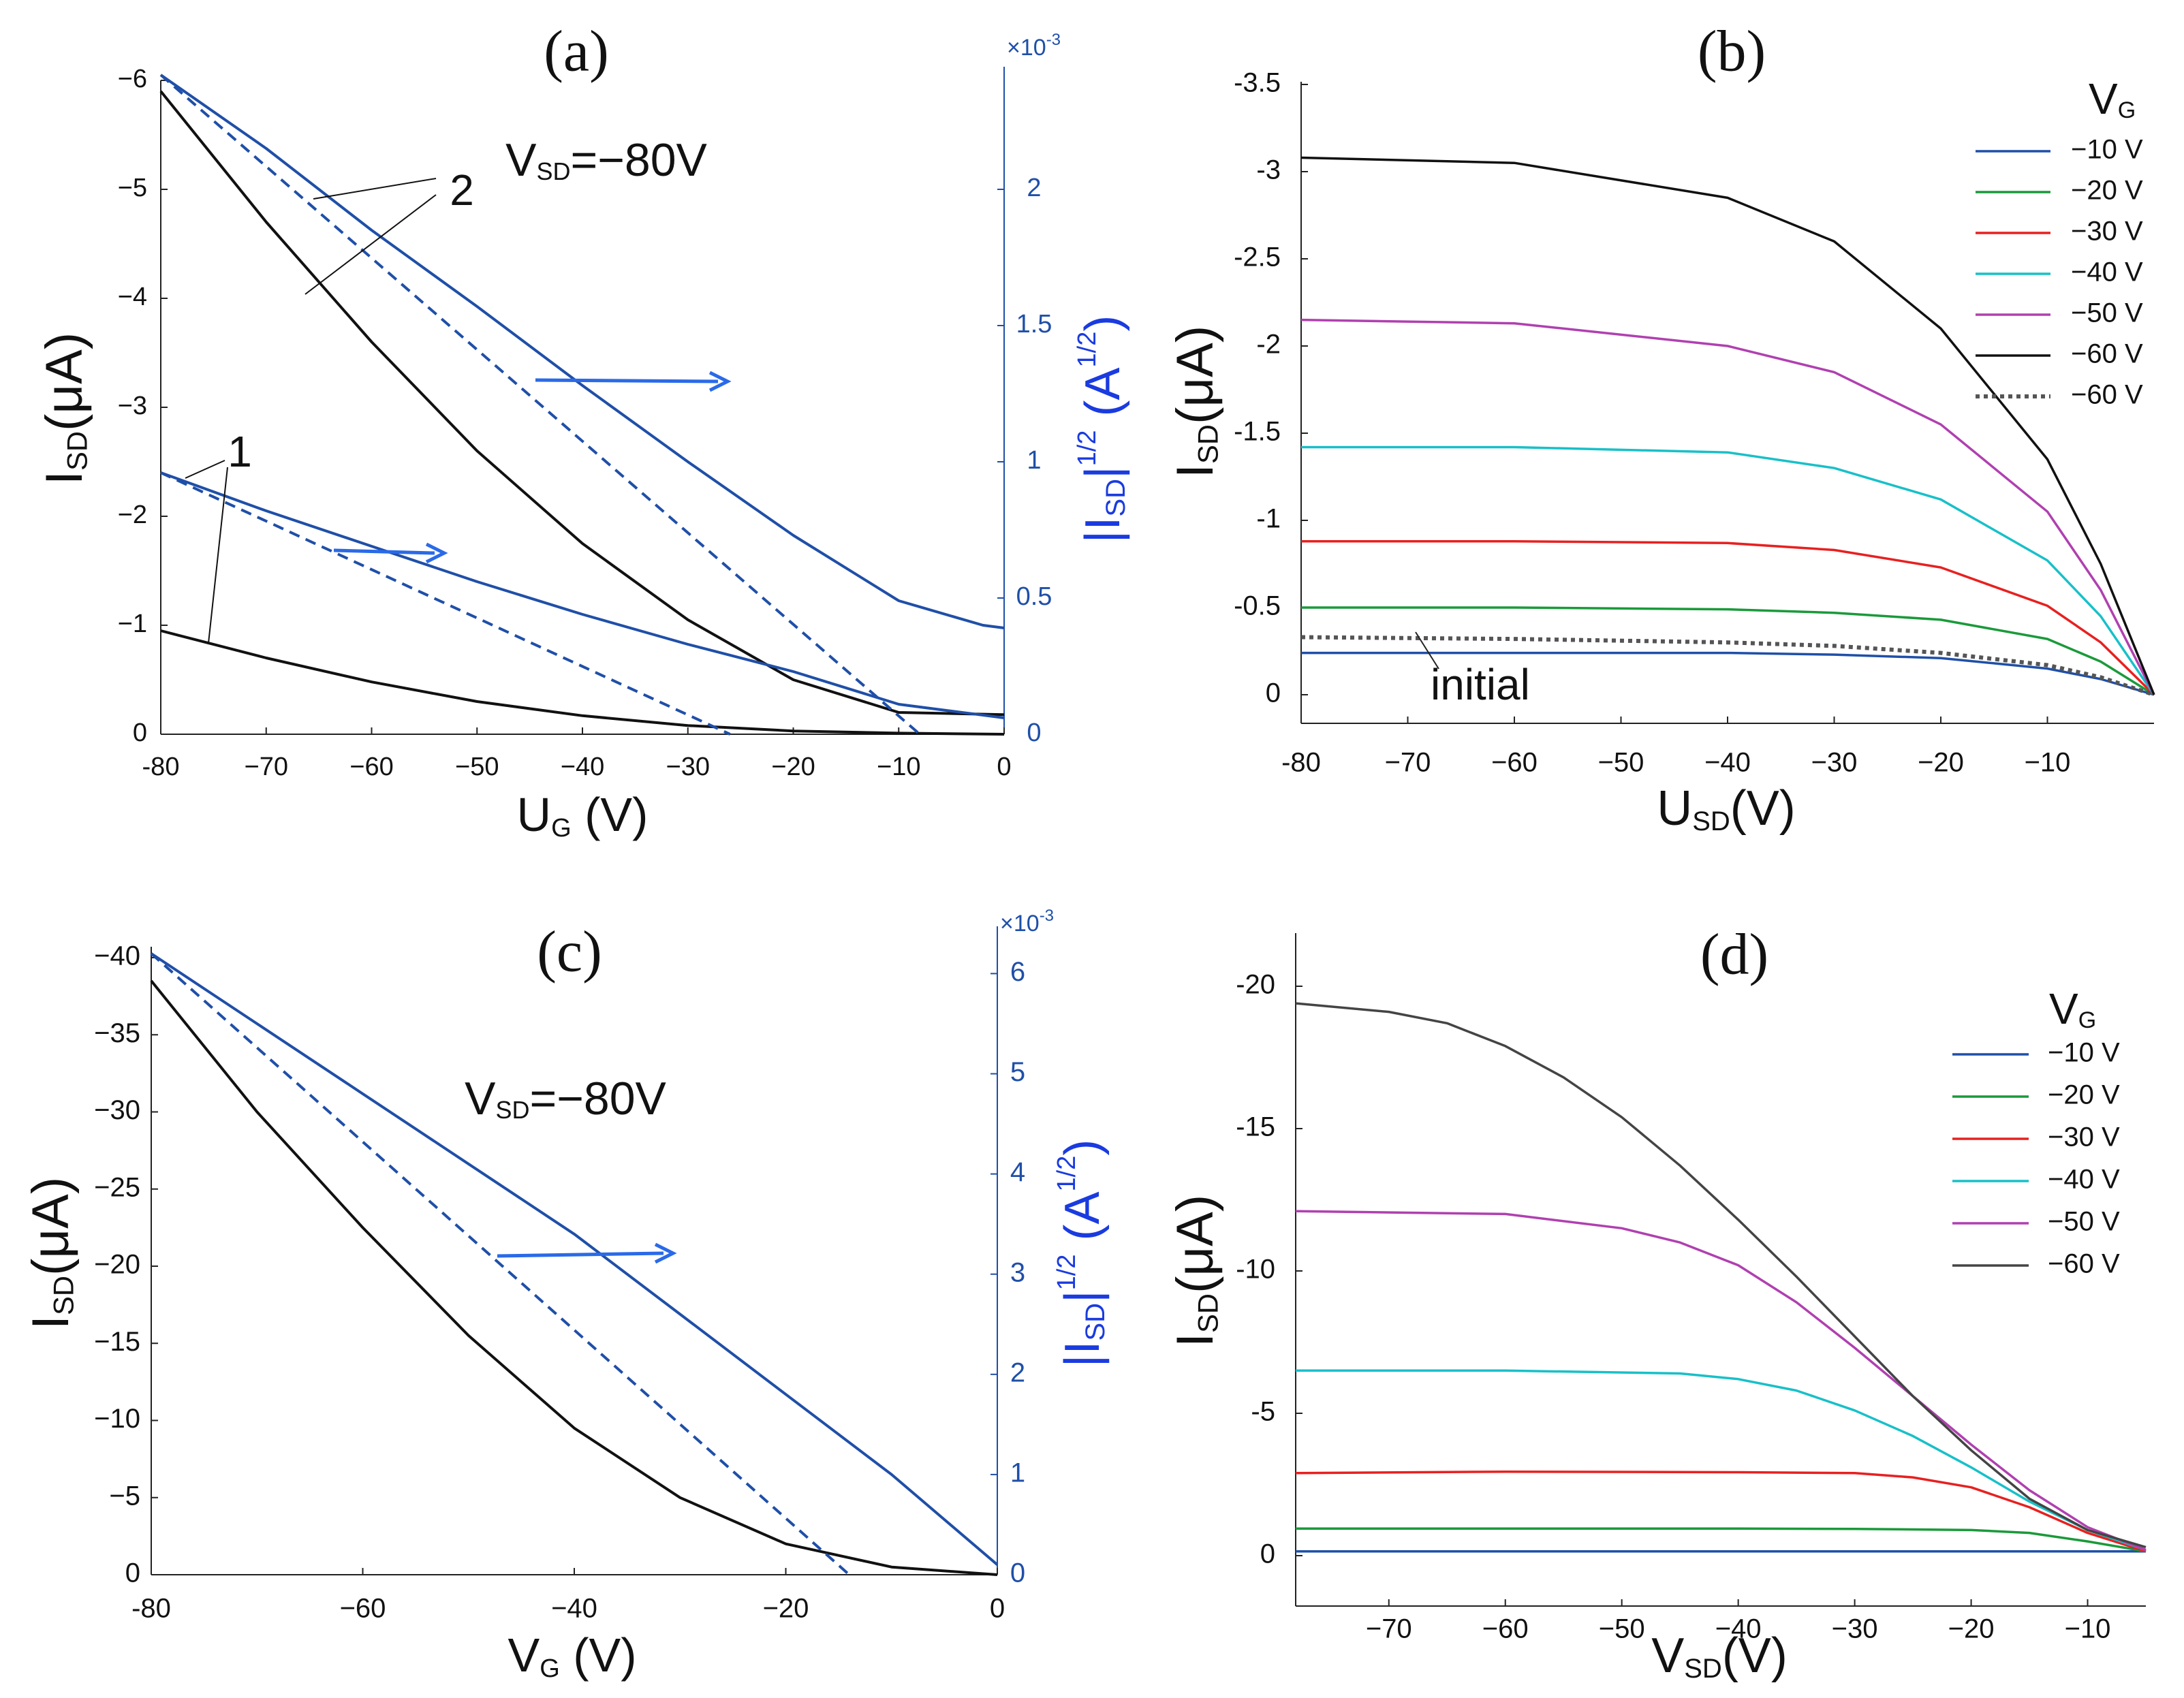  I want to click on arrow-shaft, so click(580, 1254).